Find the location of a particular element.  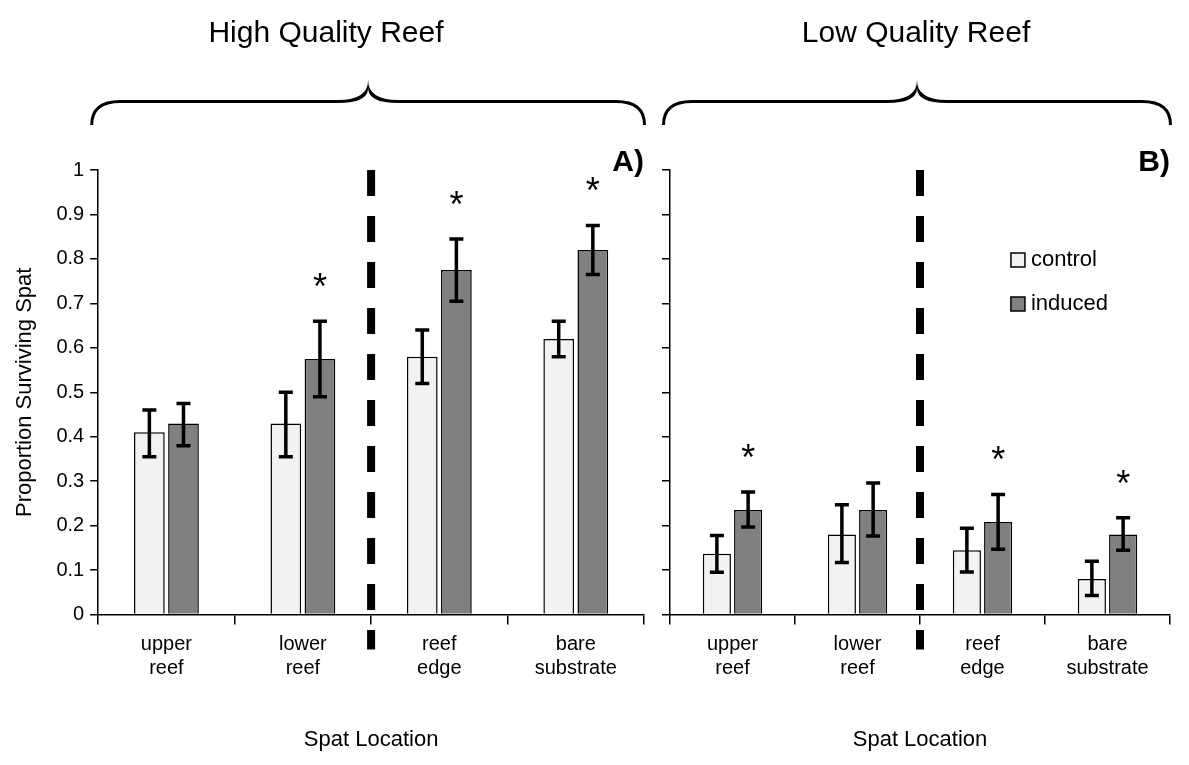

y-tick-label: 0 is located at coordinates (79, 613).